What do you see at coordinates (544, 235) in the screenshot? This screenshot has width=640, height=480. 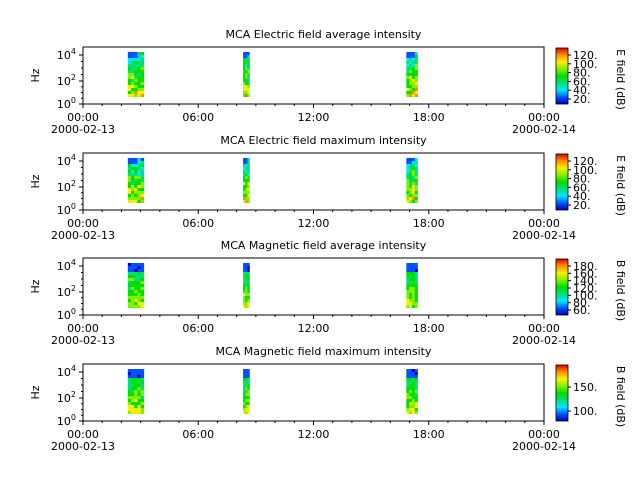 I see `x-date-label: 2000-02-14` at bounding box center [544, 235].